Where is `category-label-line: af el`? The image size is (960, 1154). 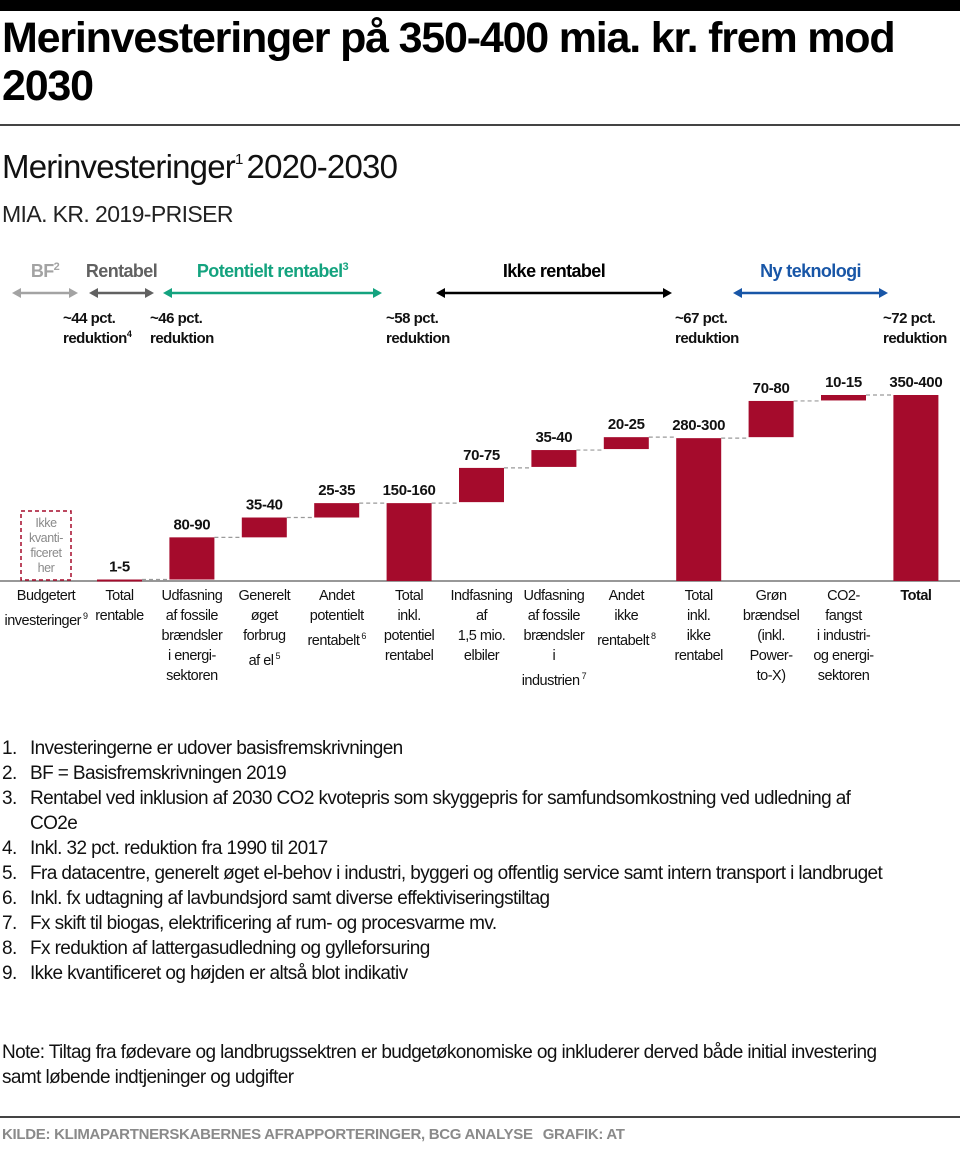
category-label-line: af el is located at coordinates (261, 661).